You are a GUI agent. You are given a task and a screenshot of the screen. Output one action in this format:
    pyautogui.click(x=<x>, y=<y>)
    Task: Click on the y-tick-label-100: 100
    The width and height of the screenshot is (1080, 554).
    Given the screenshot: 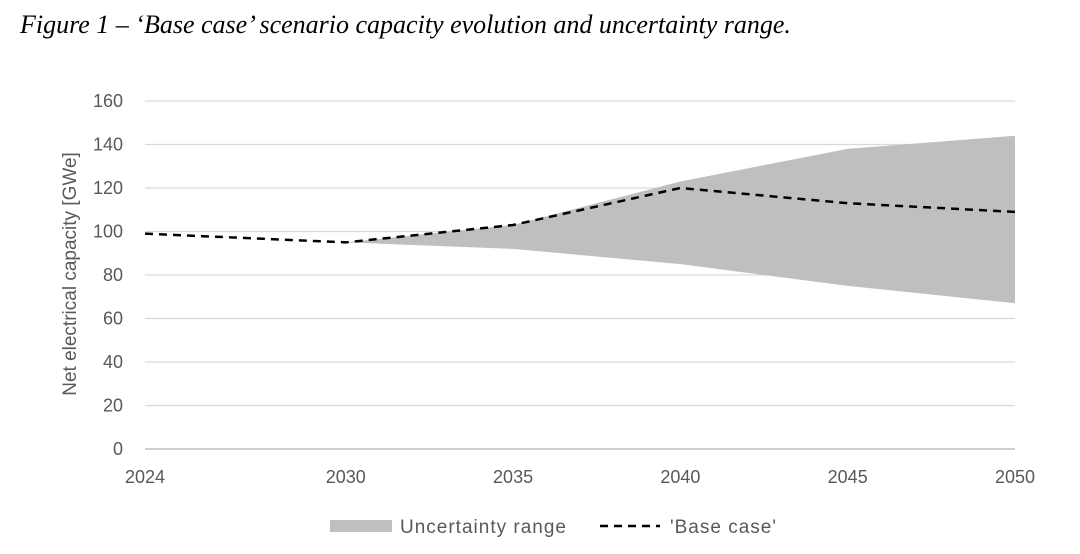 What is the action you would take?
    pyautogui.click(x=108, y=232)
    